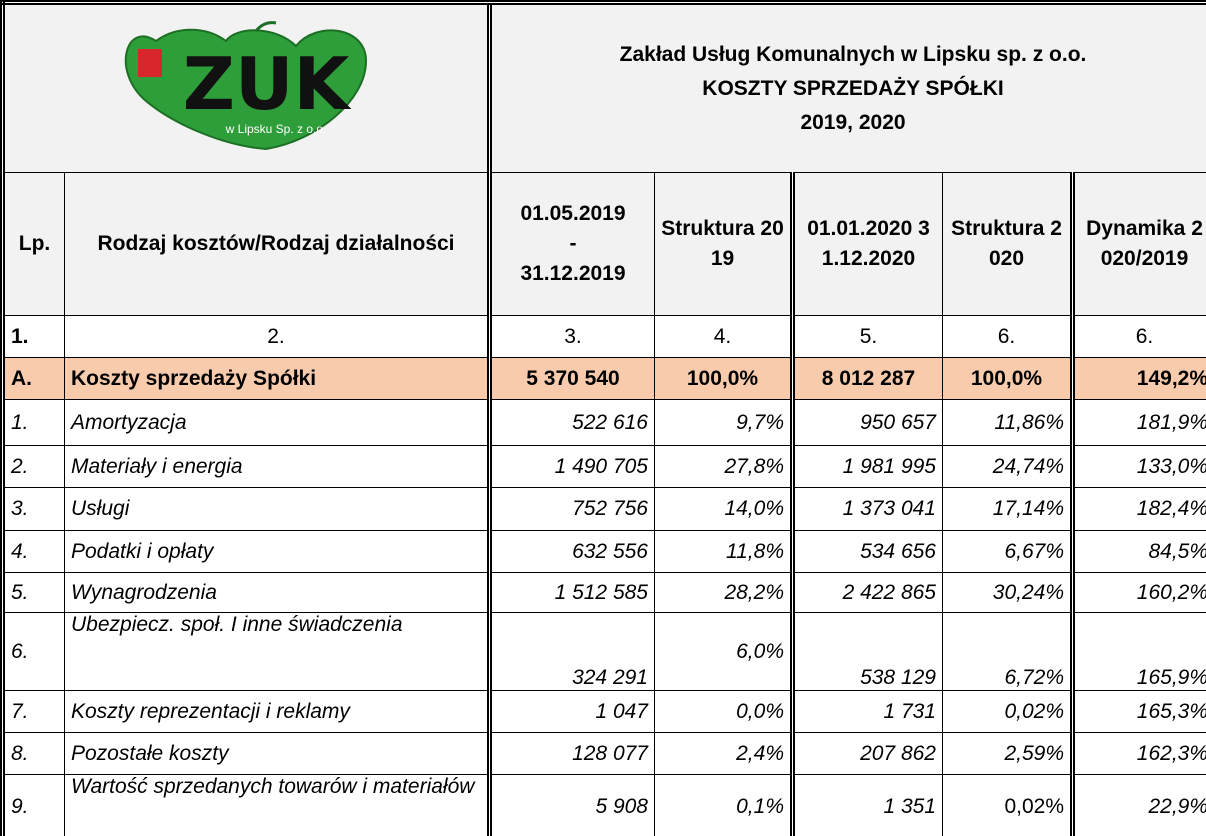 This screenshot has height=836, width=1206. Describe the element at coordinates (1007, 244) in the screenshot. I see `cell: Struktura 2020` at that location.